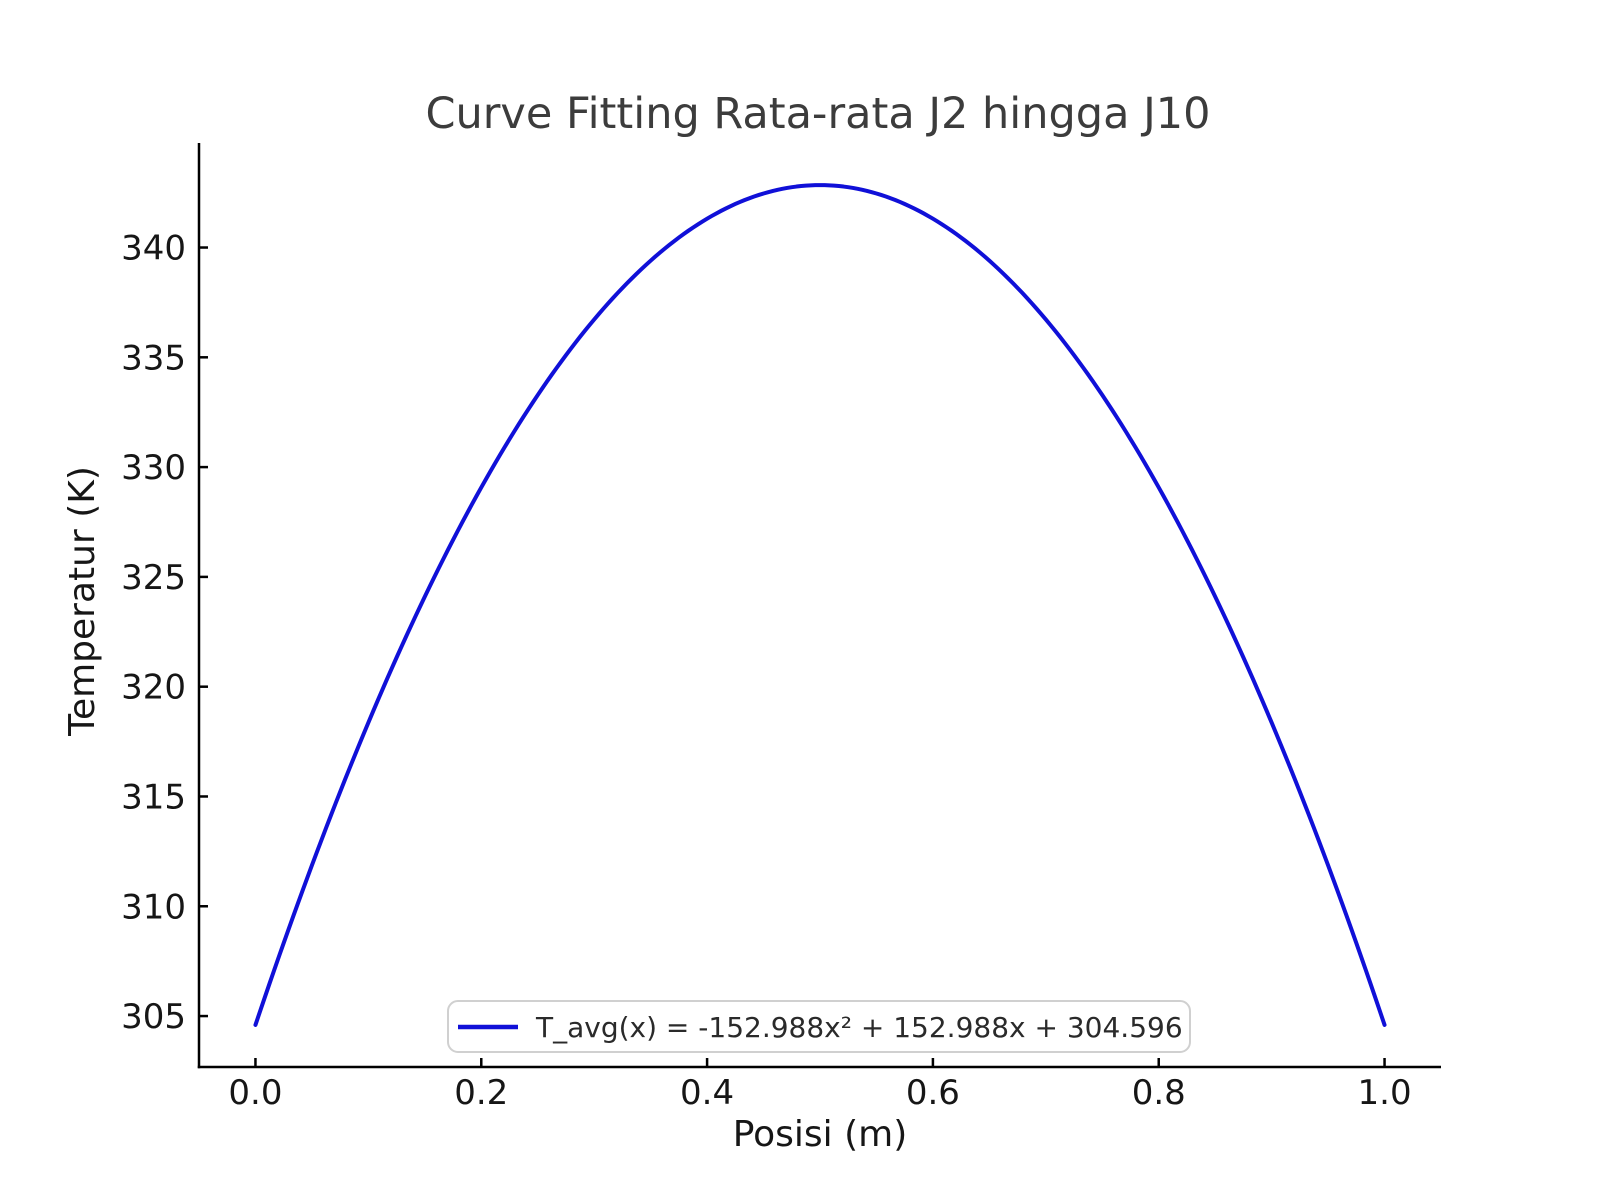 The height and width of the screenshot is (1200, 1600). Describe the element at coordinates (153, 797) in the screenshot. I see `y-tick-label: 315` at that location.